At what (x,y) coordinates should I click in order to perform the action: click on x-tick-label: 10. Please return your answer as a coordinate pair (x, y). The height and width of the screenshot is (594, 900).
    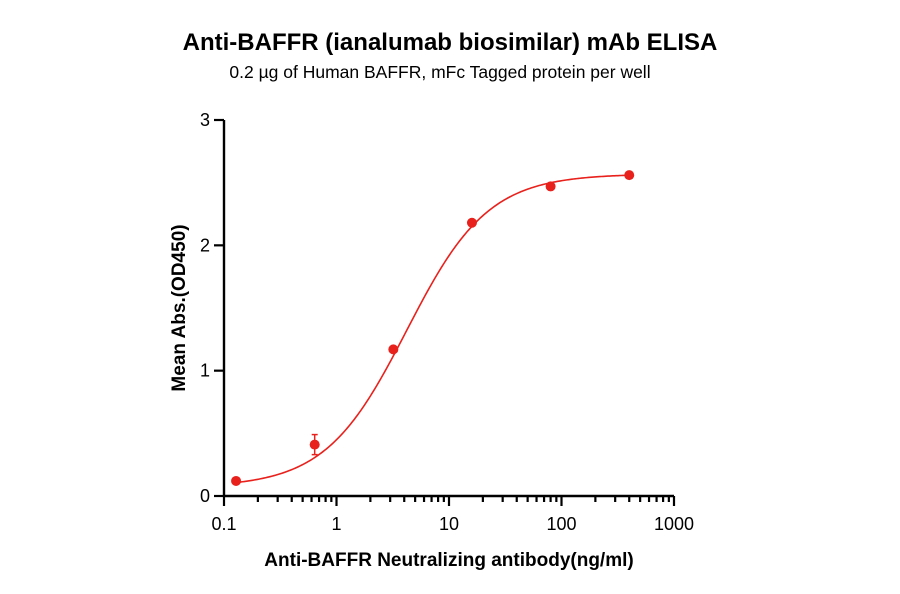
    Looking at the image, I should click on (449, 524).